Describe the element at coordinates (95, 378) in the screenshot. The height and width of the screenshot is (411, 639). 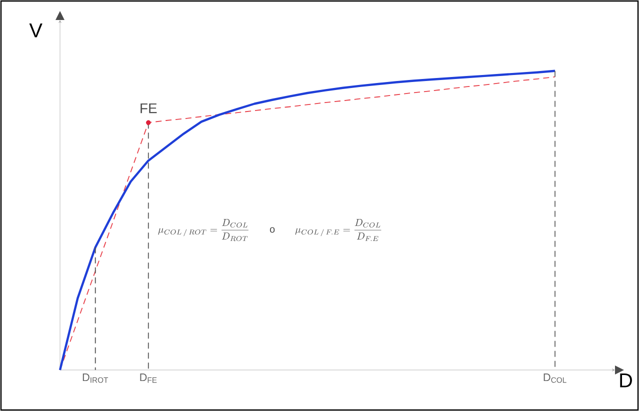
I see `x-tick-label: D$_{IROT}$` at that location.